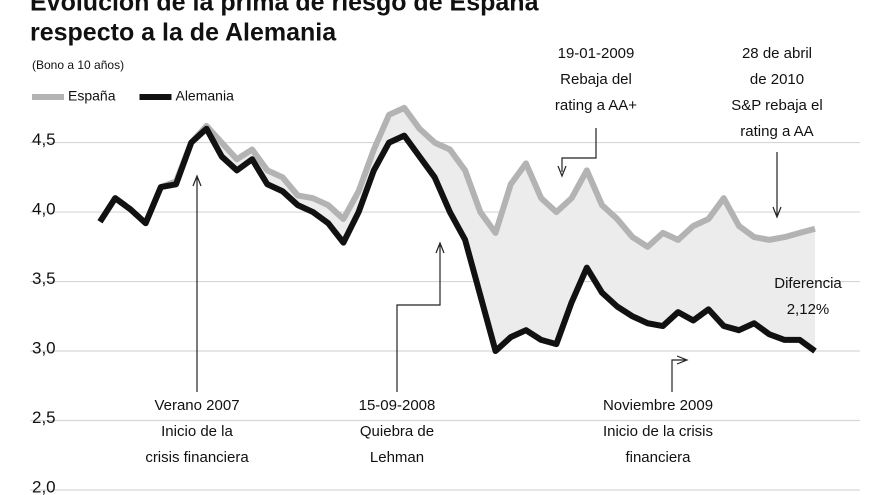  Describe the element at coordinates (777, 79) in the screenshot. I see `annotation: de 2010` at that location.